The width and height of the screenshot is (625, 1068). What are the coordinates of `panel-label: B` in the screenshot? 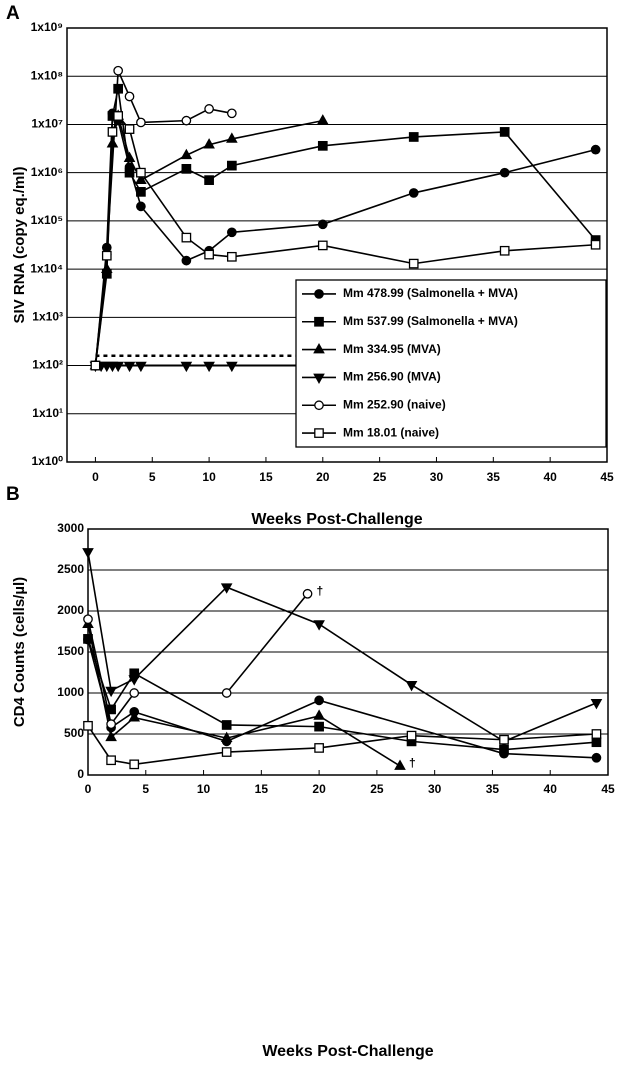 It's located at (13, 494).